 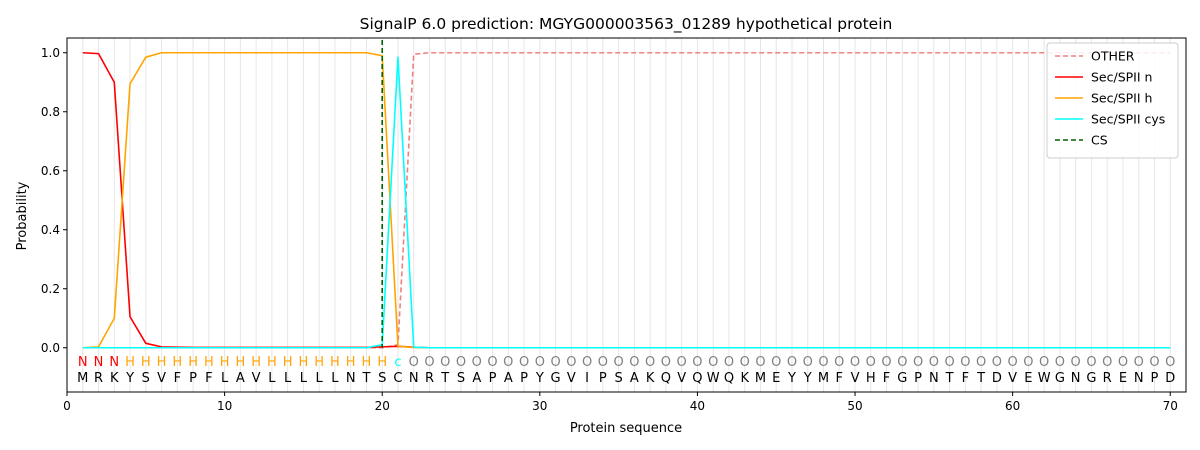 I want to click on region-label: N, so click(x=99, y=362).